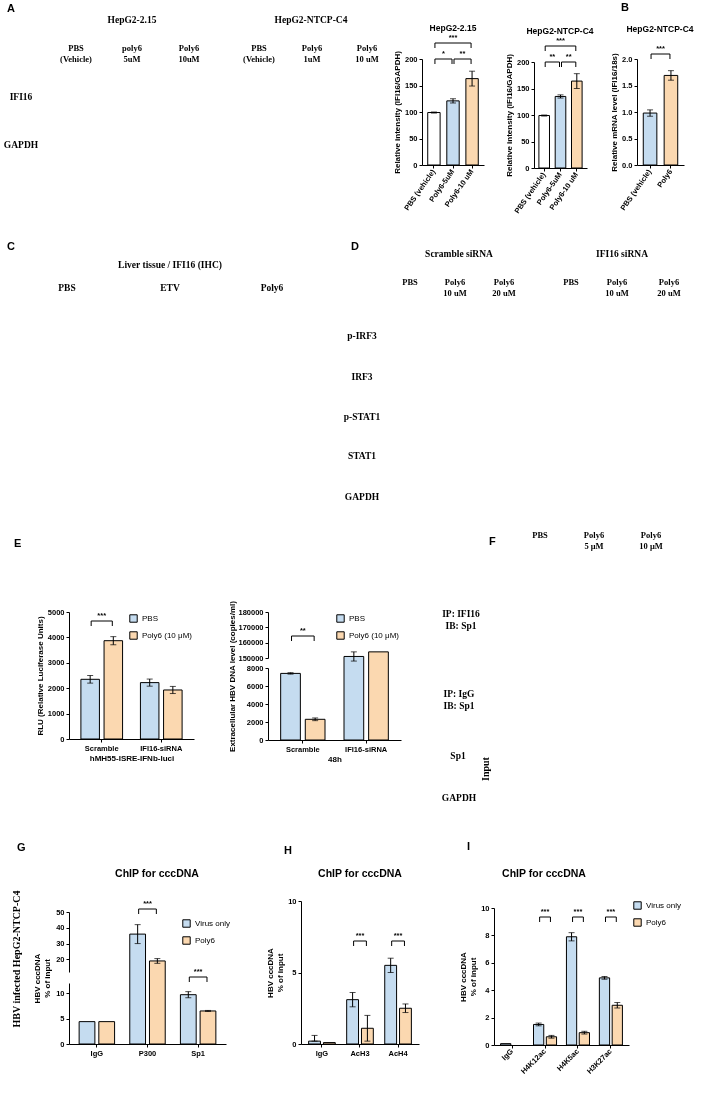 Image resolution: width=702 pixels, height=1100 pixels. Describe the element at coordinates (312, 53) in the screenshot. I see `text: Poly6 1uM` at that location.